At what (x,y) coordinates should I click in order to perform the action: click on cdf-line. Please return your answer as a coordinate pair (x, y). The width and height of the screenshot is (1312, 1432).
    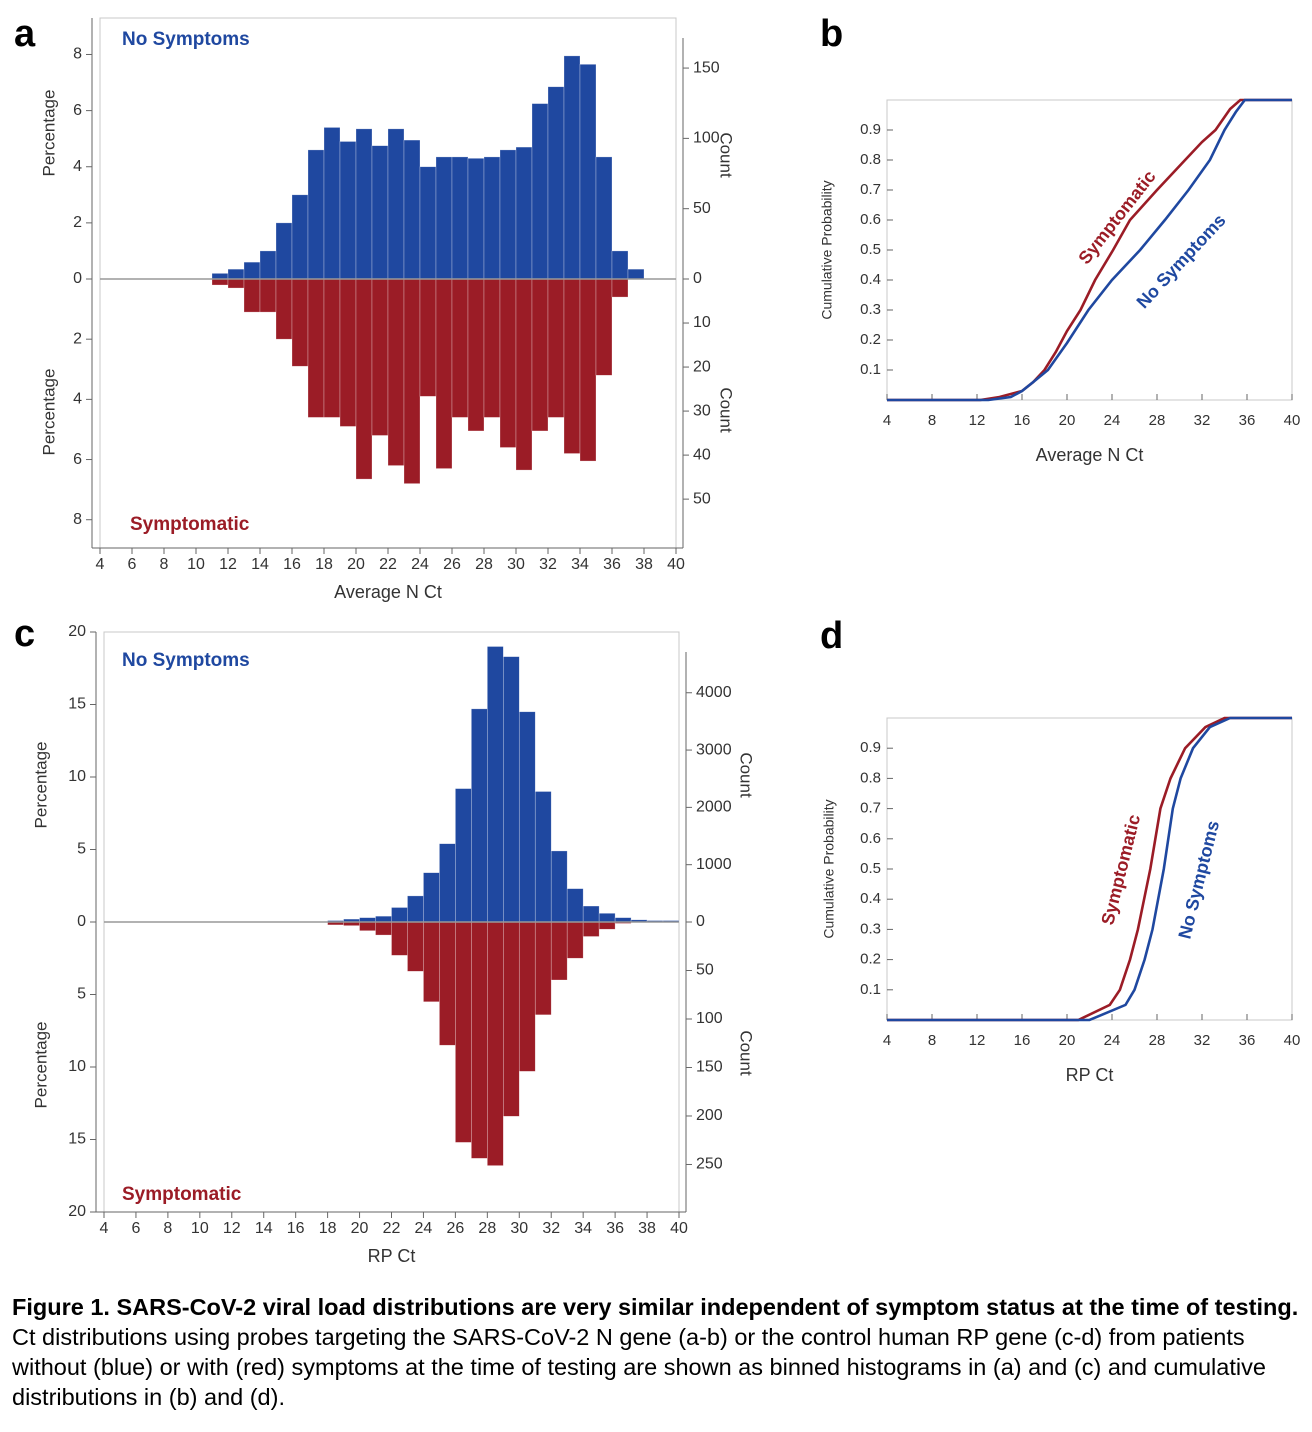
    Looking at the image, I should click on (1089, 869).